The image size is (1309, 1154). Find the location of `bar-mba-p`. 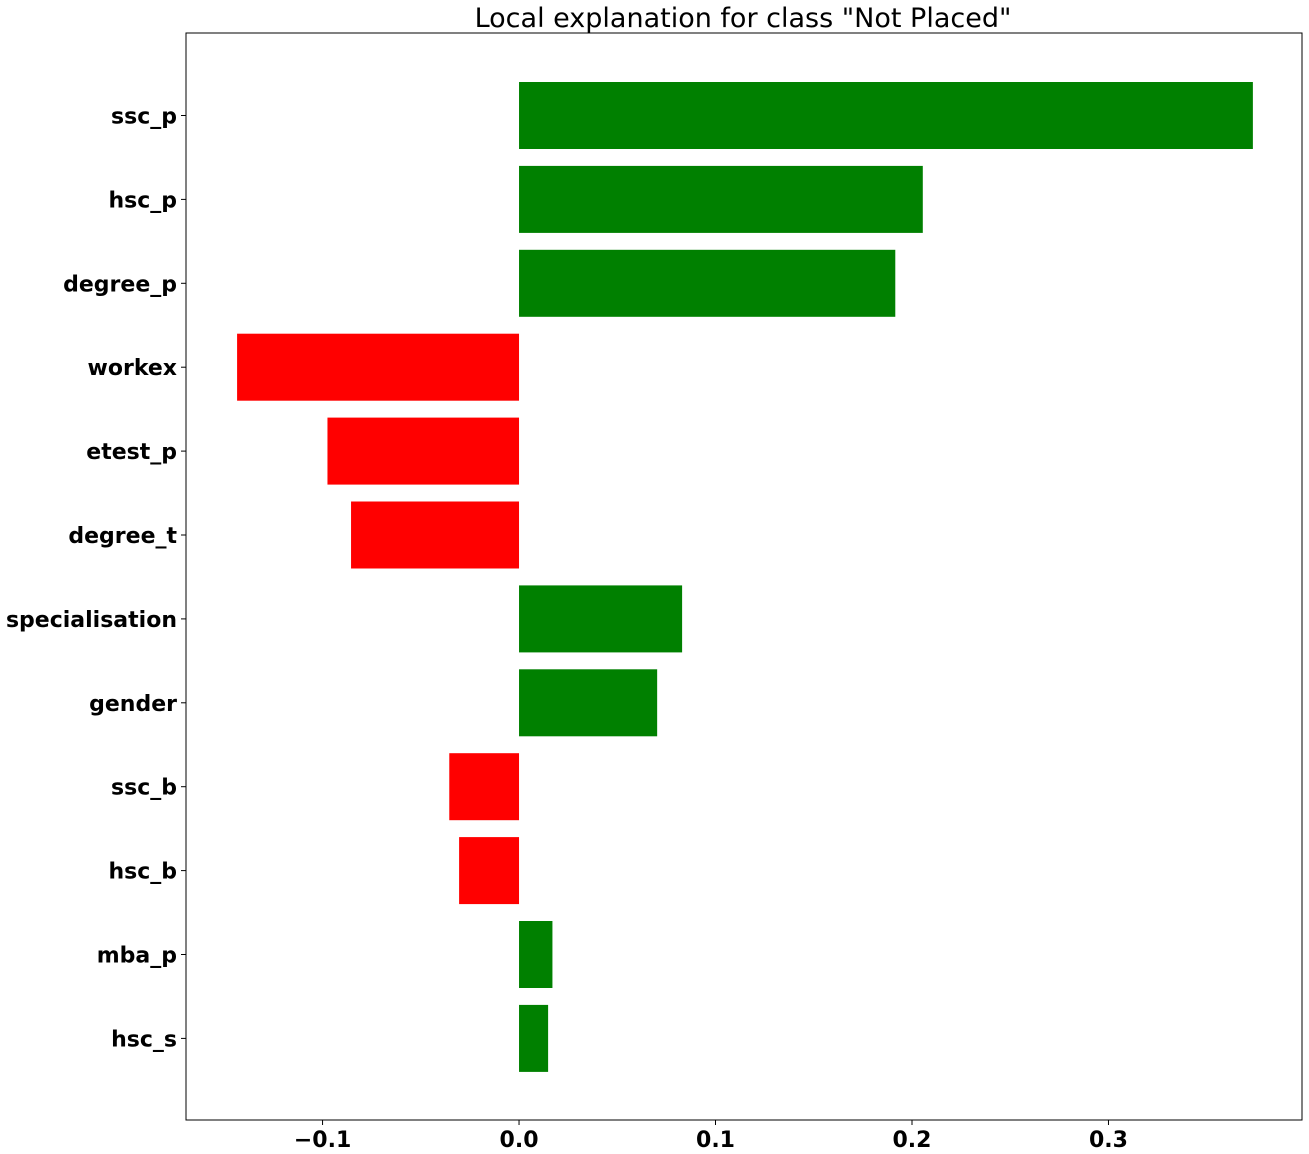

bar-mba-p is located at coordinates (536, 954).